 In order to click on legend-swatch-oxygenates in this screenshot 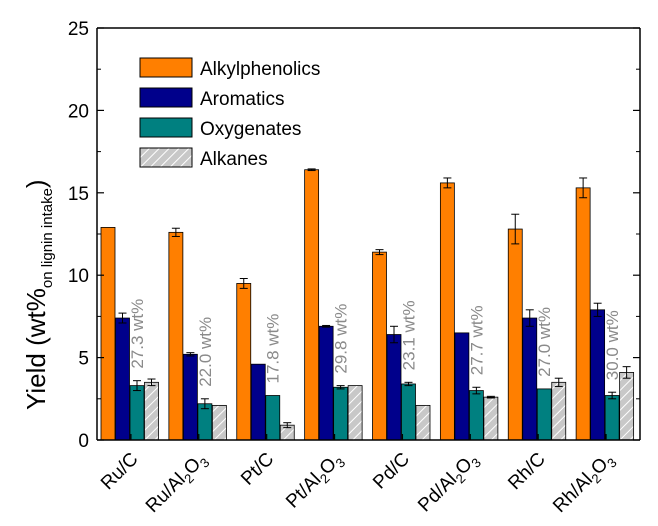, I will do `click(166, 127)`.